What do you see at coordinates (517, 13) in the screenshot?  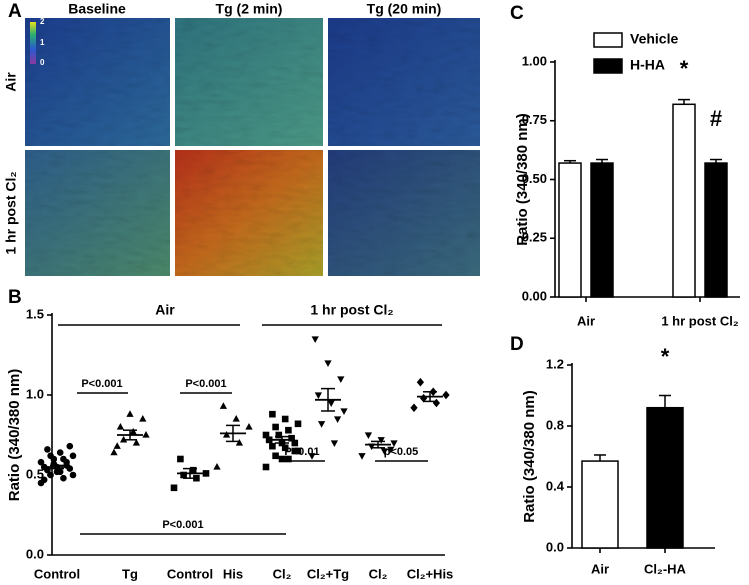 I see `panel-label: C` at bounding box center [517, 13].